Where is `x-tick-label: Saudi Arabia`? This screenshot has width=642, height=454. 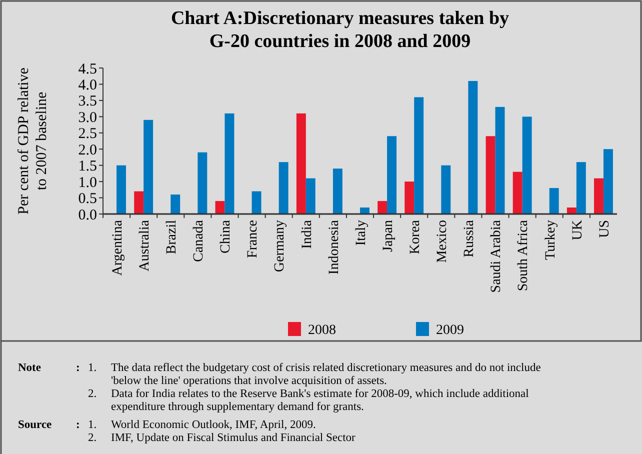
x-tick-label: Saudi Arabia is located at coordinates (496, 256).